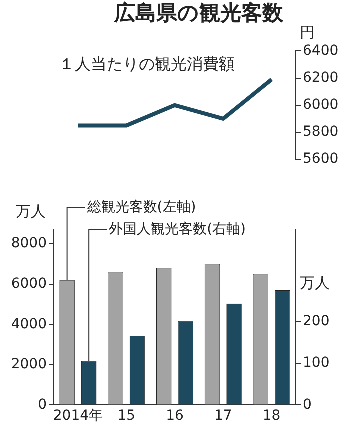  What do you see at coordinates (29, 324) in the screenshot?
I see `y-tick-label: 4000` at bounding box center [29, 324].